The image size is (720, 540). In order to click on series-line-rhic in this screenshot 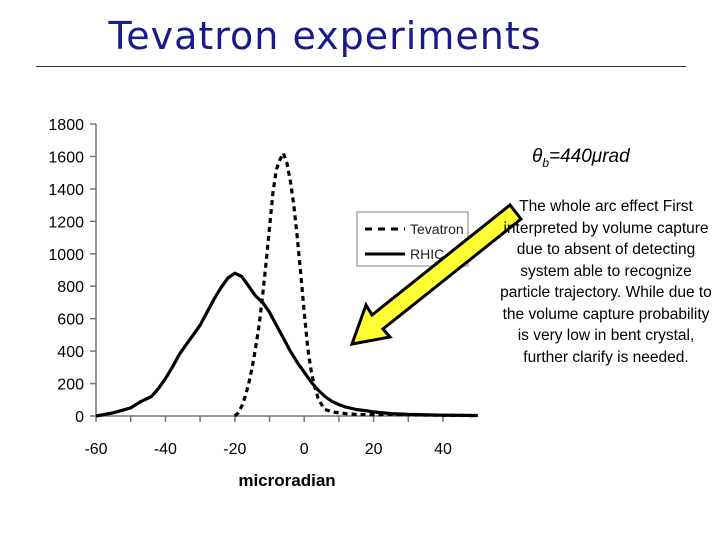, I will do `click(286, 344)`.